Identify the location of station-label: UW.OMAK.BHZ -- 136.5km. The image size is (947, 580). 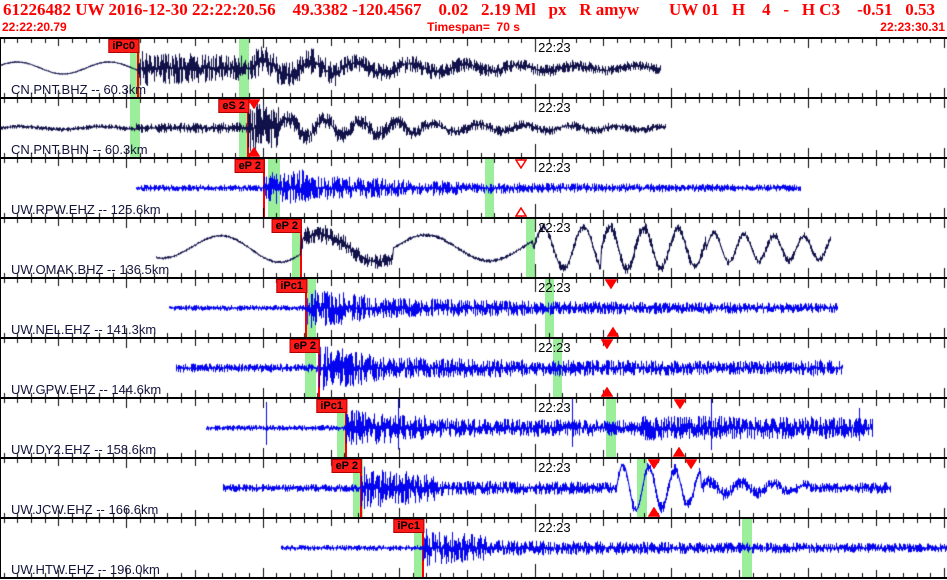
(90, 269).